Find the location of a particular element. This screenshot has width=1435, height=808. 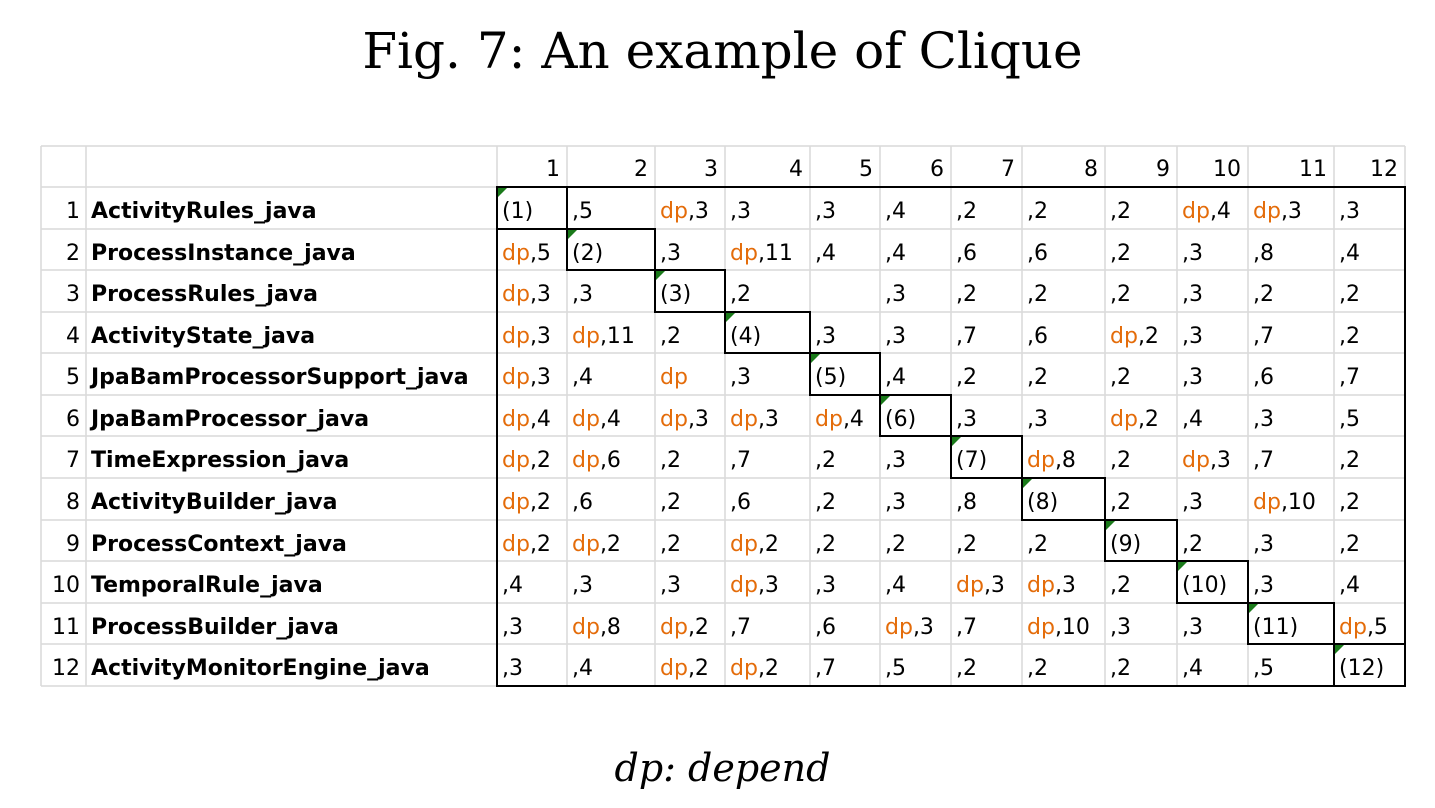

column-header: 12 is located at coordinates (1384, 169).